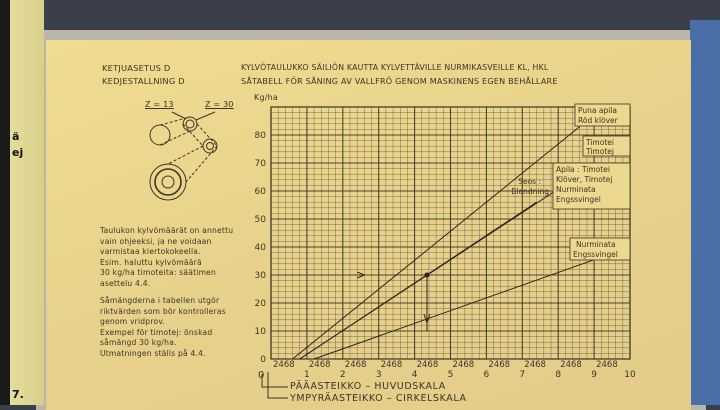 This screenshot has height=410, width=720. I want to click on x-tick-label: 9, so click(594, 375).